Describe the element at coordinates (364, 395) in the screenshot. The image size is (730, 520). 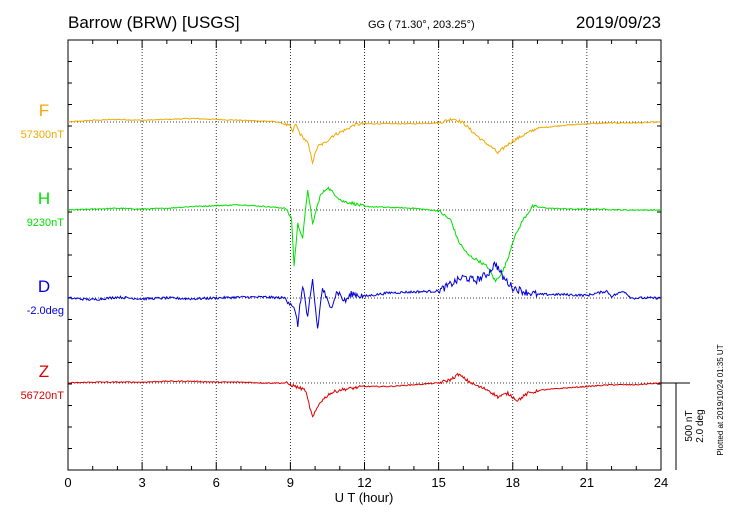
I see `series-z-line` at that location.